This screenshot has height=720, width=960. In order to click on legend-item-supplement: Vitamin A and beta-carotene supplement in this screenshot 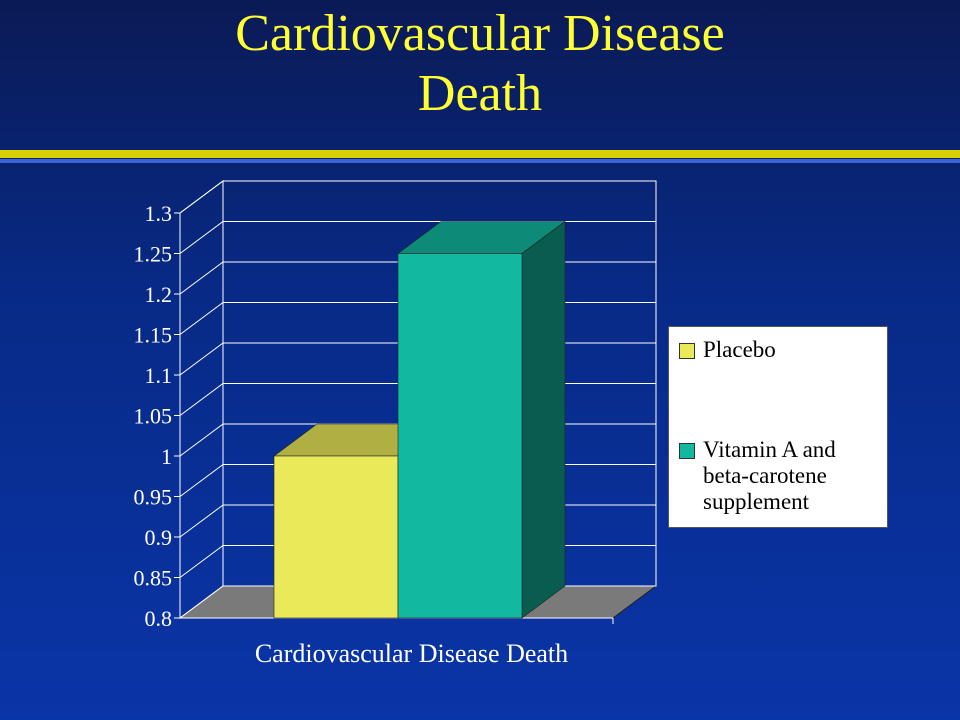, I will do `click(786, 476)`.